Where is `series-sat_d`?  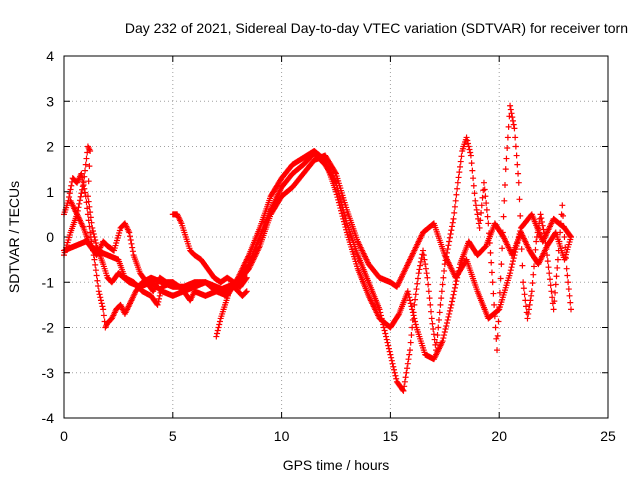 series-sat_d is located at coordinates (121, 246).